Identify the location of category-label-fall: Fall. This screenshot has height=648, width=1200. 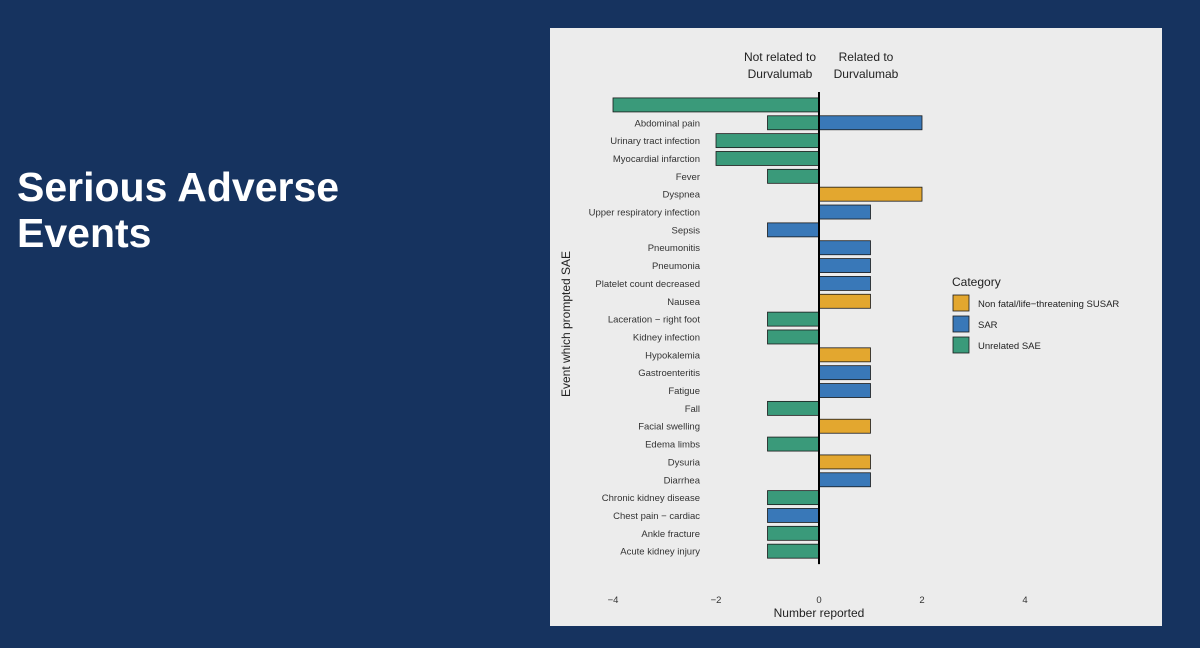
(692, 409).